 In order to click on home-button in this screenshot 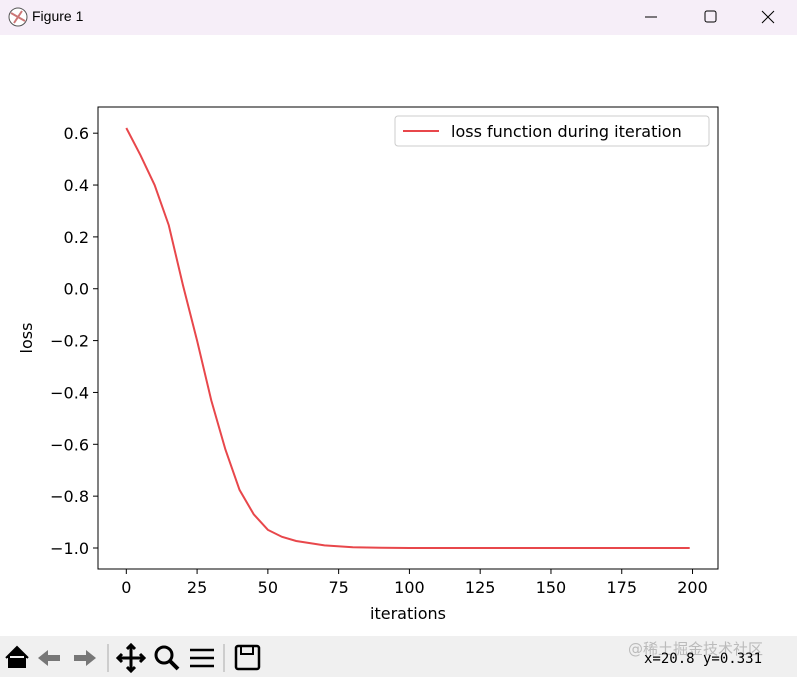, I will do `click(17, 656)`.